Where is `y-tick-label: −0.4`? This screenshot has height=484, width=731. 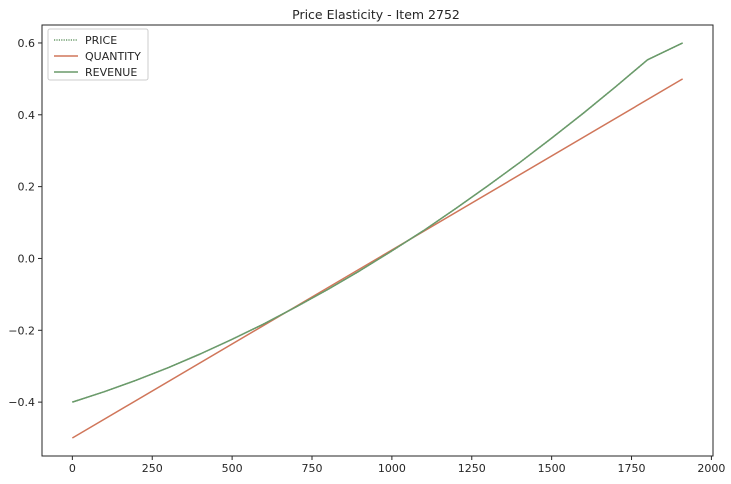 y-tick-label: −0.4 is located at coordinates (21, 402).